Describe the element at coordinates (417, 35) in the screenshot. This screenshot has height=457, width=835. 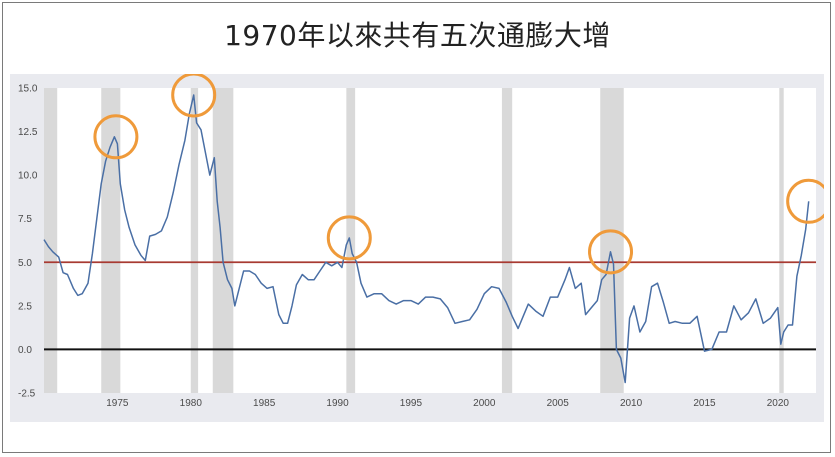
I see `chart-title: 1970年以來共有五次通膨大增` at that location.